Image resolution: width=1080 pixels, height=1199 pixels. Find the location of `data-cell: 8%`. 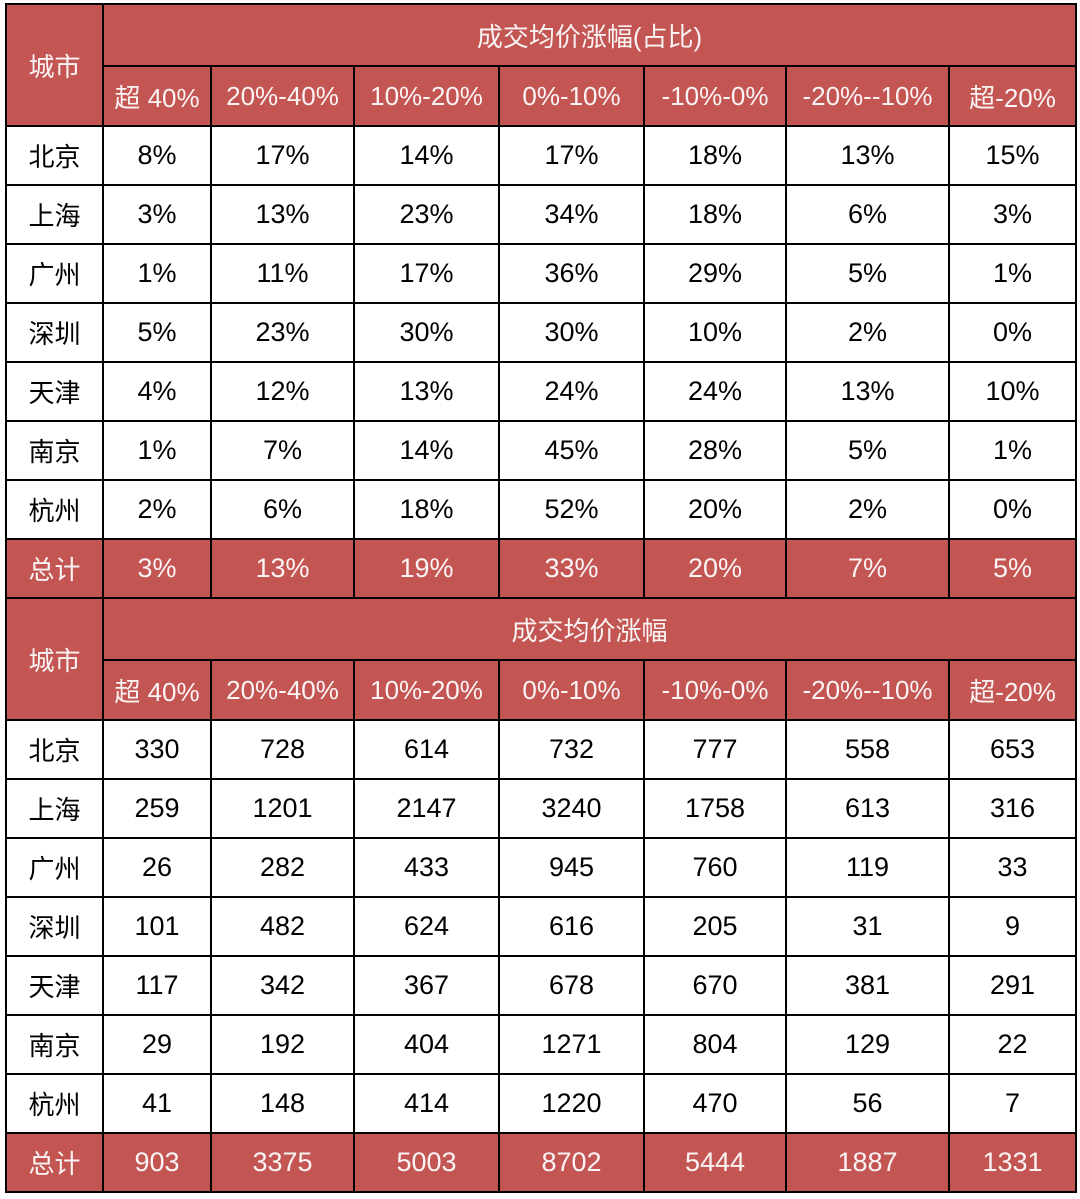

data-cell: 8% is located at coordinates (157, 155).